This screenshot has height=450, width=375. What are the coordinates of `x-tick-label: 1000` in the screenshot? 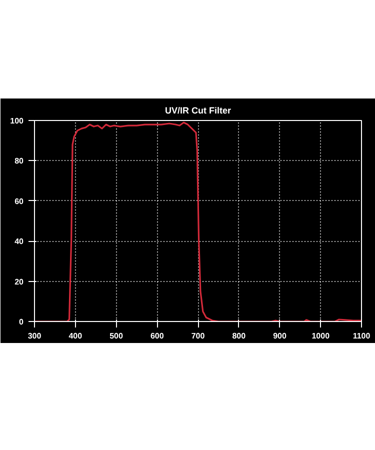 It's located at (321, 336).